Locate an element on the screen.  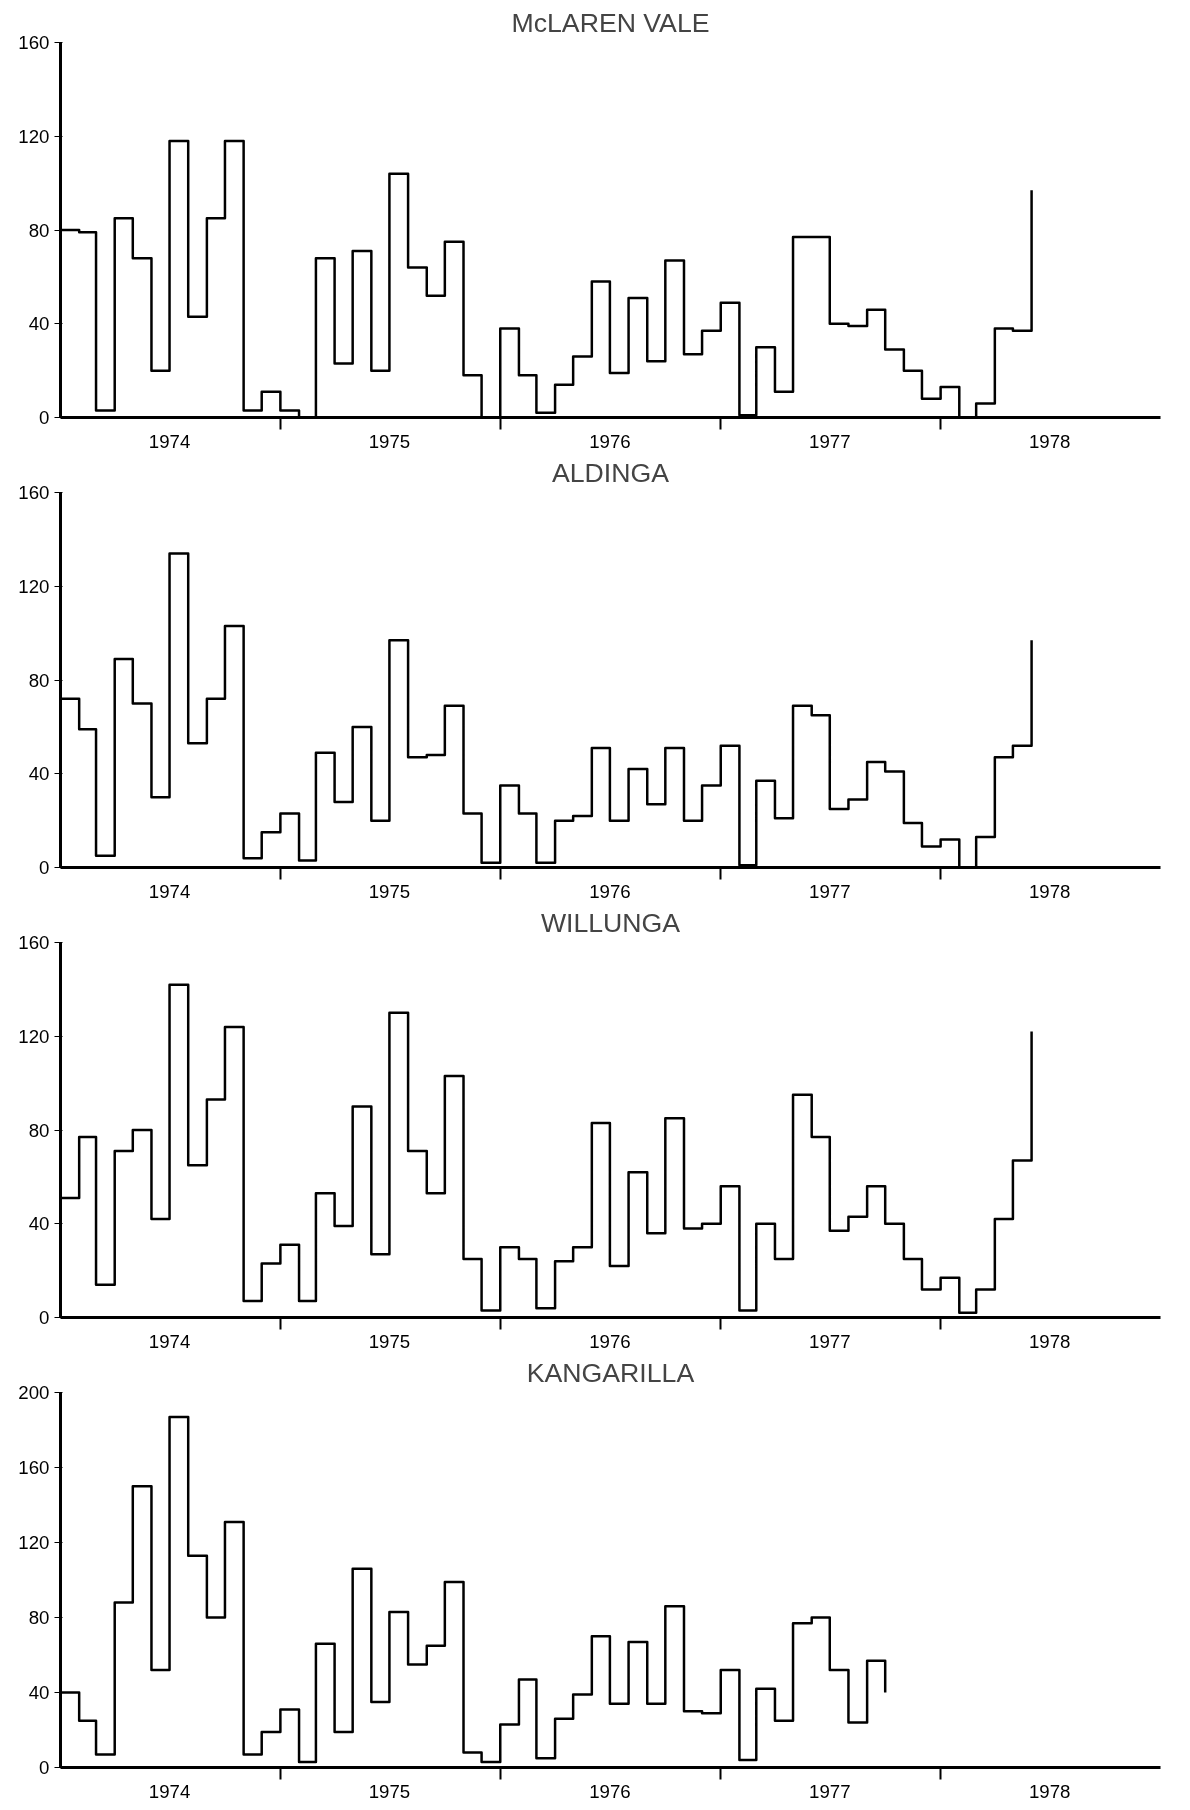
chart-title: WILLUNGA is located at coordinates (610, 922).